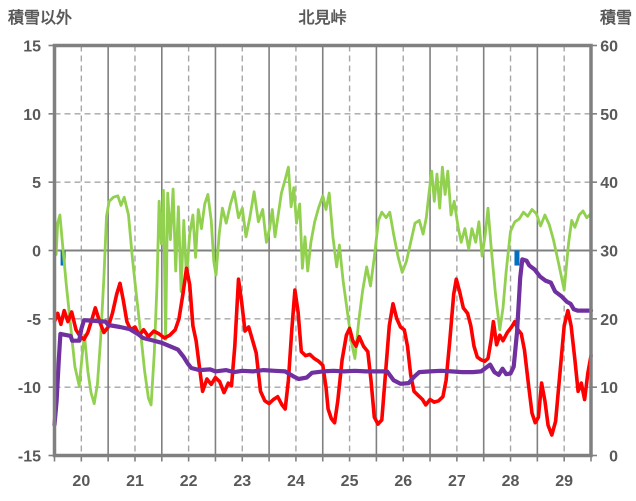 Image resolution: width=636 pixels, height=501 pixels. Describe the element at coordinates (517, 258) in the screenshot. I see `snowfall-bar` at that location.